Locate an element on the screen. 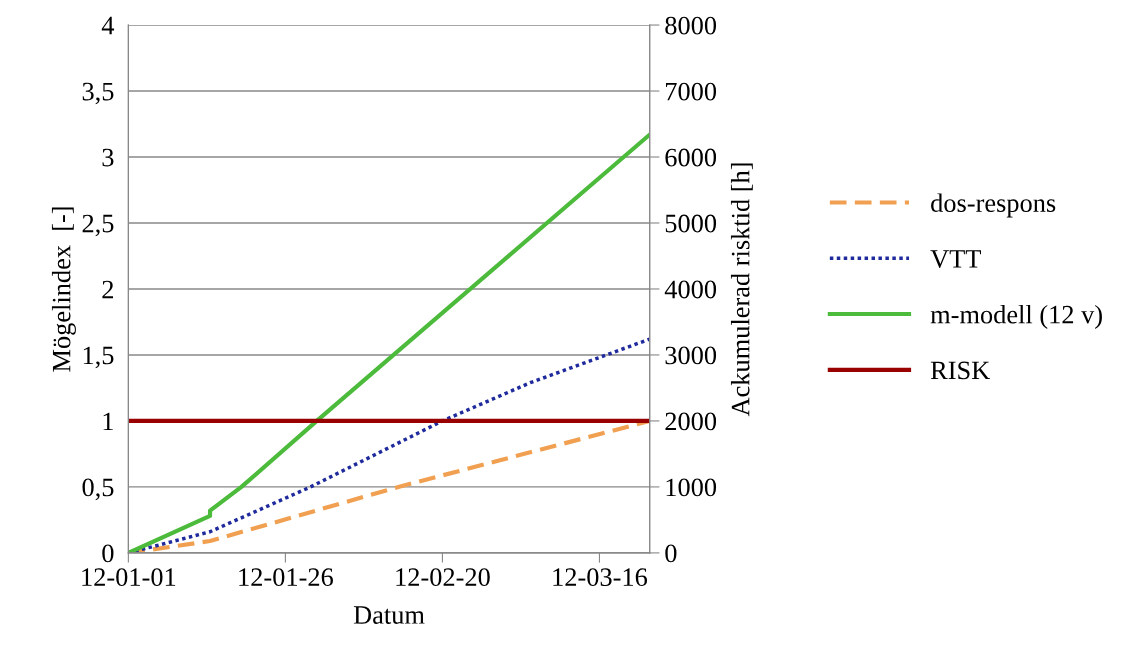  legend-label: RISK is located at coordinates (960, 370).